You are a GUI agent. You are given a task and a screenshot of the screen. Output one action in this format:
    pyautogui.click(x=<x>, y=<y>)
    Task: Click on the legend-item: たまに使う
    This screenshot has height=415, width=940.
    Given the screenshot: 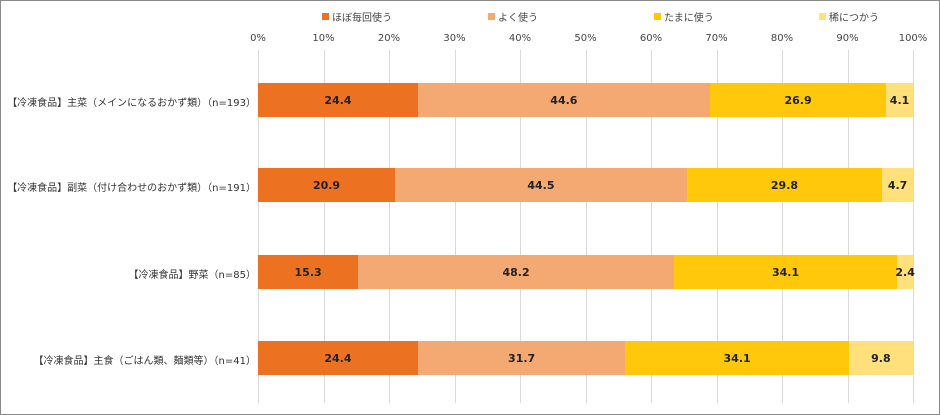 What is the action you would take?
    pyautogui.click(x=684, y=16)
    